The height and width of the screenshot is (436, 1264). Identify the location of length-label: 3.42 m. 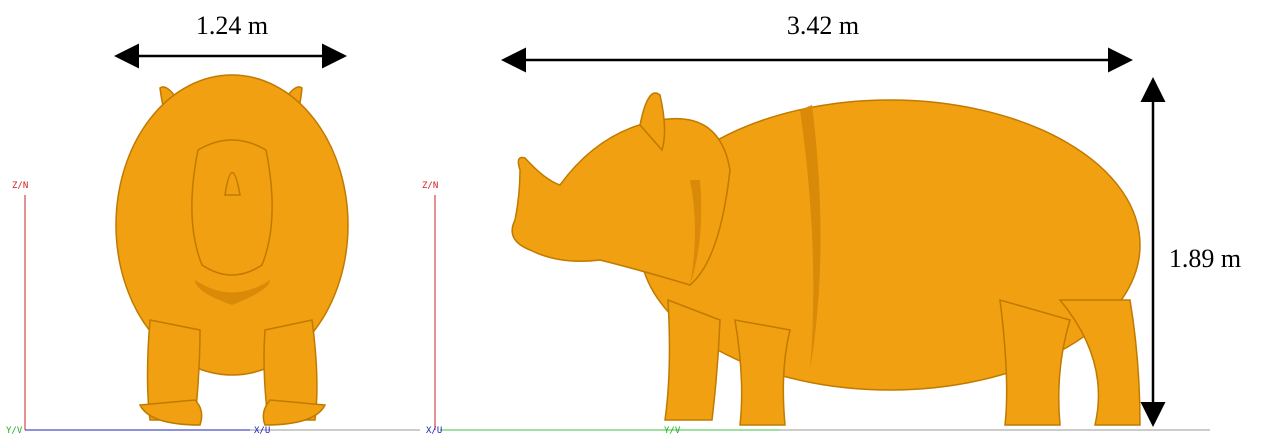
(823, 25).